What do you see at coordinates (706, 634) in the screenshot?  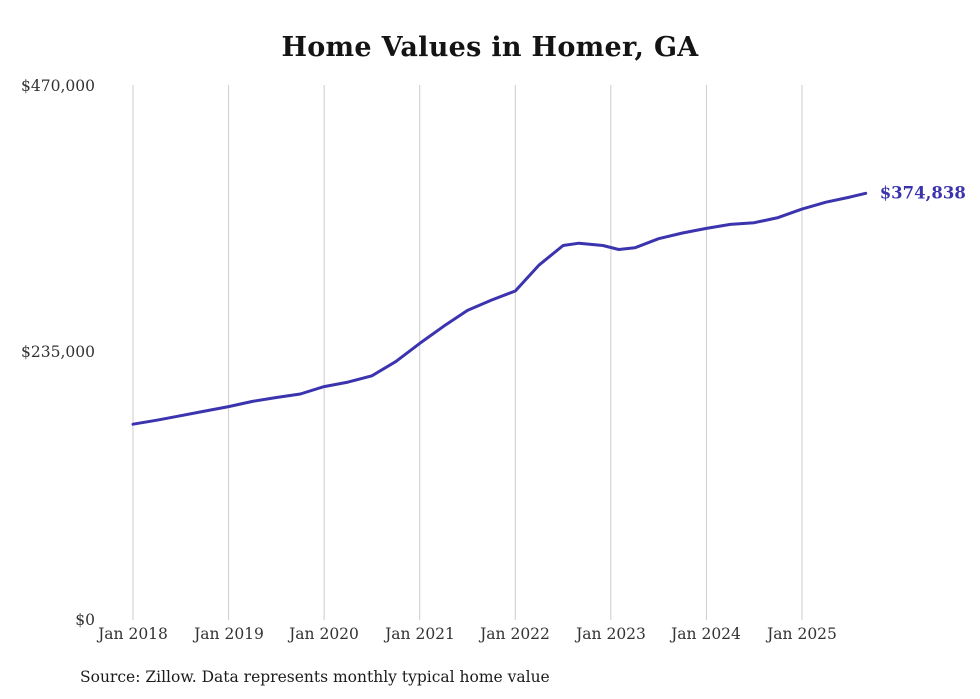 I see `x-tick-label: Jan 2024` at bounding box center [706, 634].